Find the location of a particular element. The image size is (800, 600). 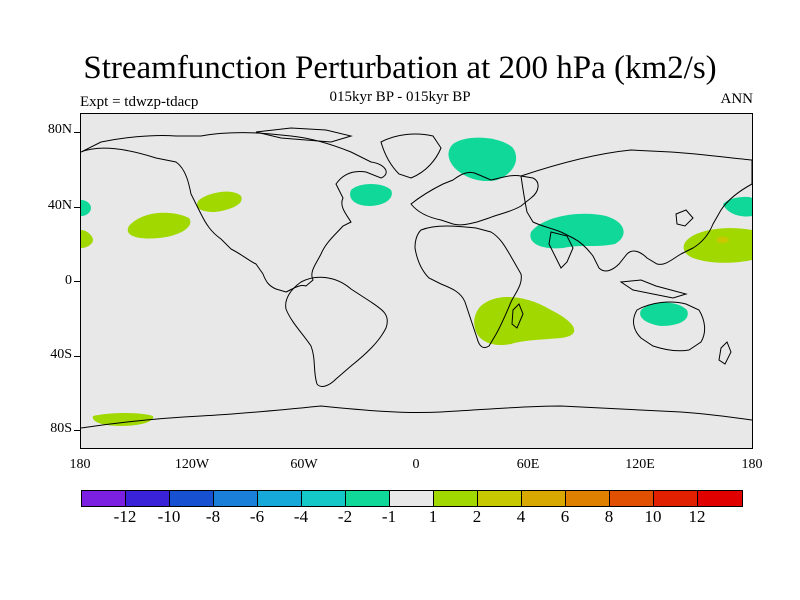

indonesia-coast is located at coordinates (653, 289).